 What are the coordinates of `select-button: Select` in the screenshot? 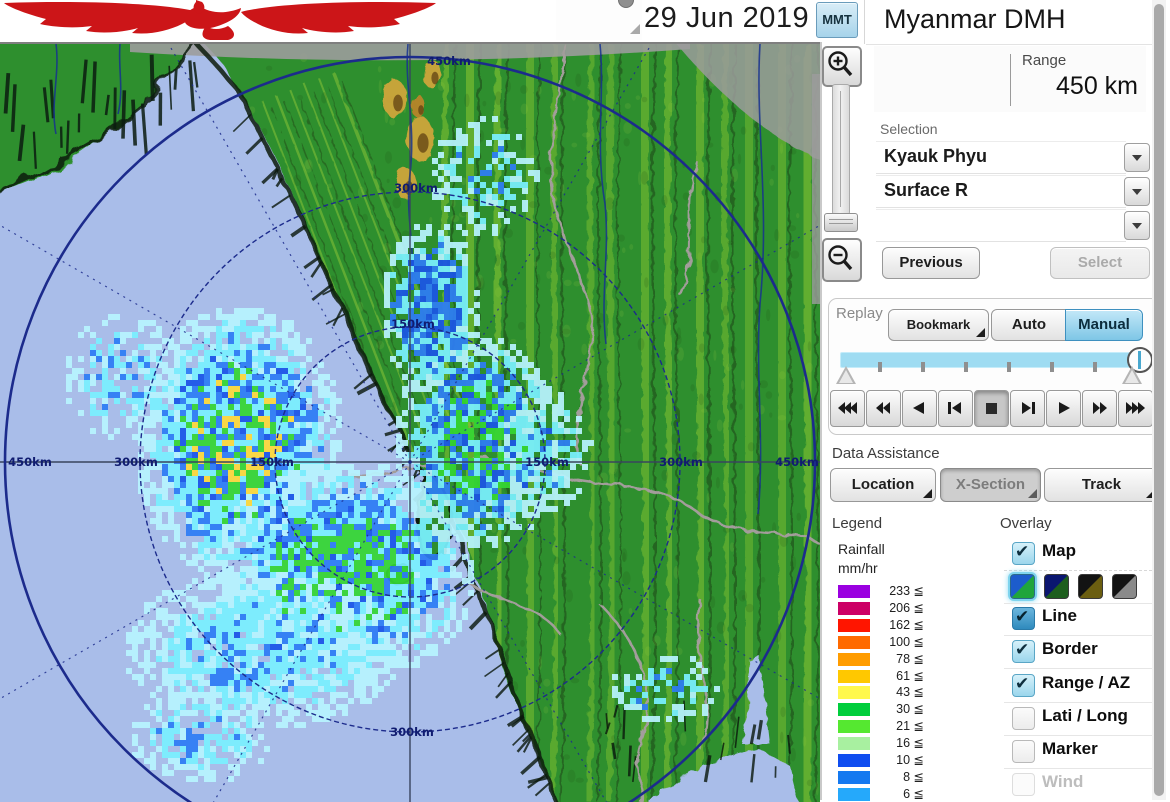 It's located at (1100, 263).